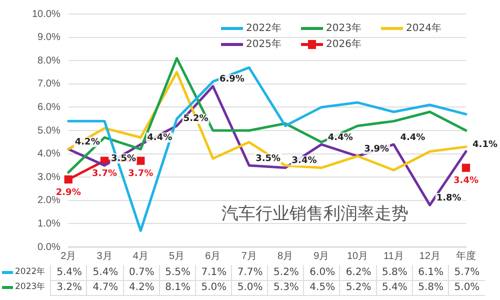  What do you see at coordinates (46, 14) in the screenshot?
I see `y-tick-label: 10.0%` at bounding box center [46, 14].